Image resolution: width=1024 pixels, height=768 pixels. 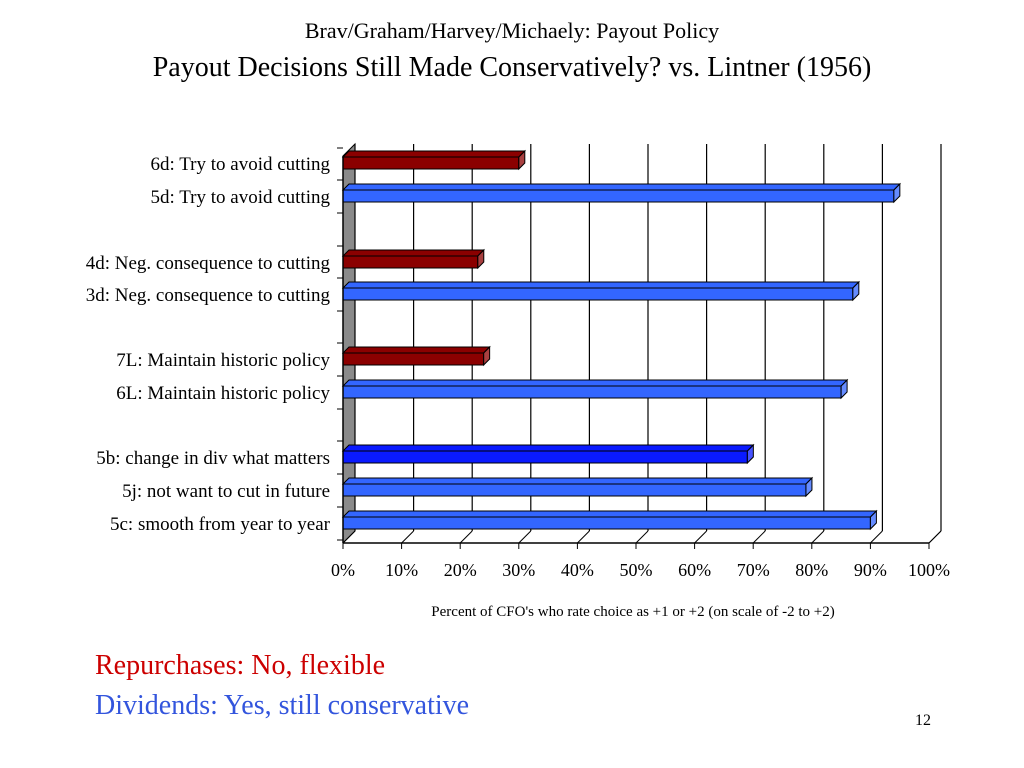 What do you see at coordinates (753, 570) in the screenshot?
I see `x-tick-label: 70%` at bounding box center [753, 570].